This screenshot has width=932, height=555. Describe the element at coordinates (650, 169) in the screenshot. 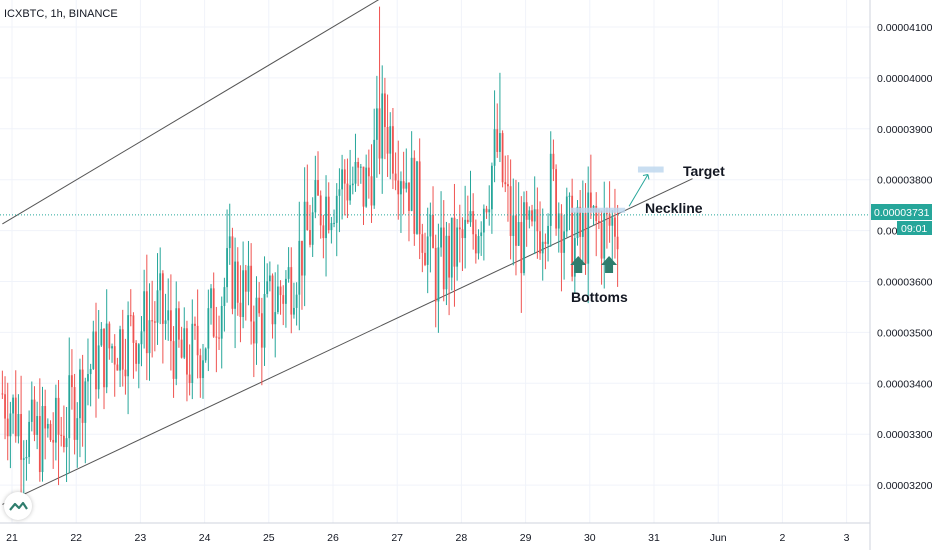

I see `target-zone` at that location.